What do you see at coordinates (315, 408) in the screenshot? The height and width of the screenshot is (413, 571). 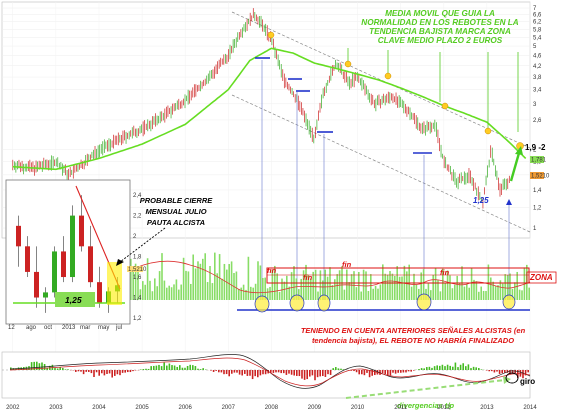 I see `x-tick-label: 2009` at bounding box center [315, 408].